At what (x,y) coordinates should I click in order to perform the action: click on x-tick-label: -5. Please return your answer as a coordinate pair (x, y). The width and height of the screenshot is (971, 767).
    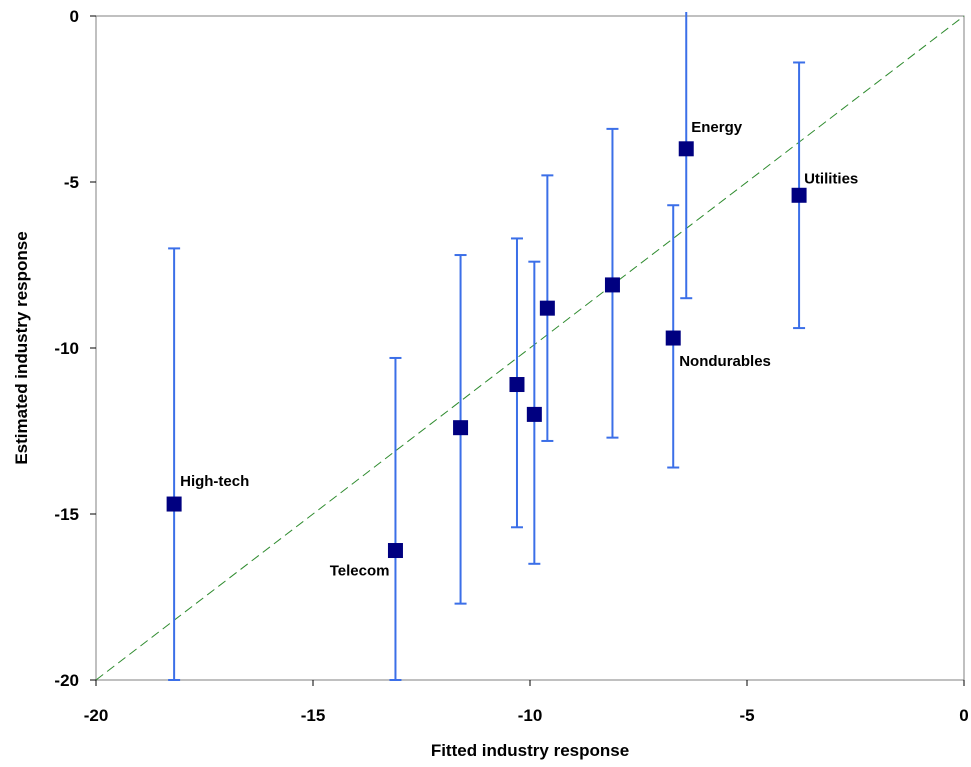
    Looking at the image, I should click on (746, 715).